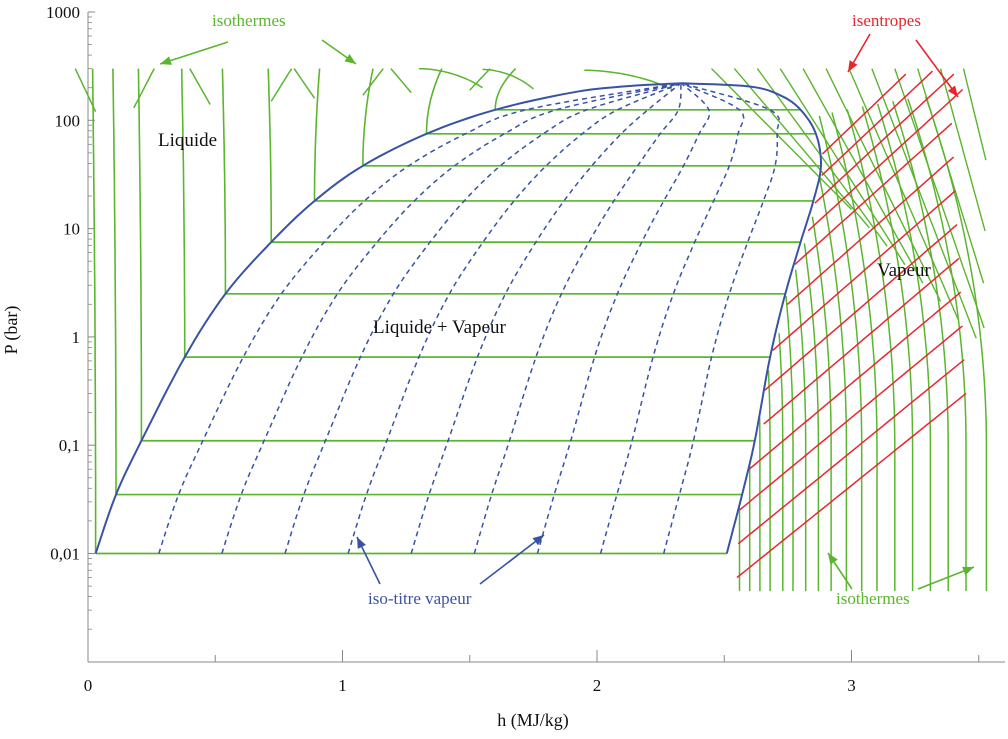  Describe the element at coordinates (166, 60) in the screenshot. I see `arrow-isothermes-left-head` at that location.